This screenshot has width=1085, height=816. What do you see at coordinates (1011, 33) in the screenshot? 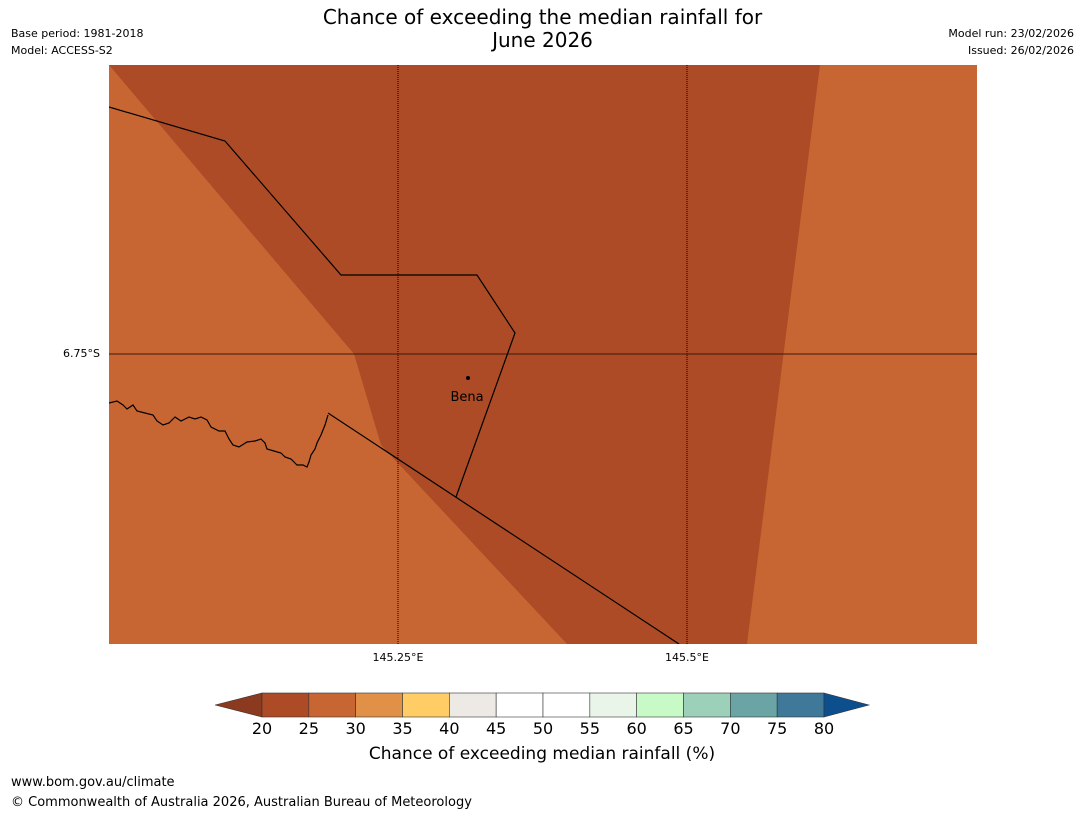
I see `model-run-date: Model run: 23/02/2026` at bounding box center [1011, 33].